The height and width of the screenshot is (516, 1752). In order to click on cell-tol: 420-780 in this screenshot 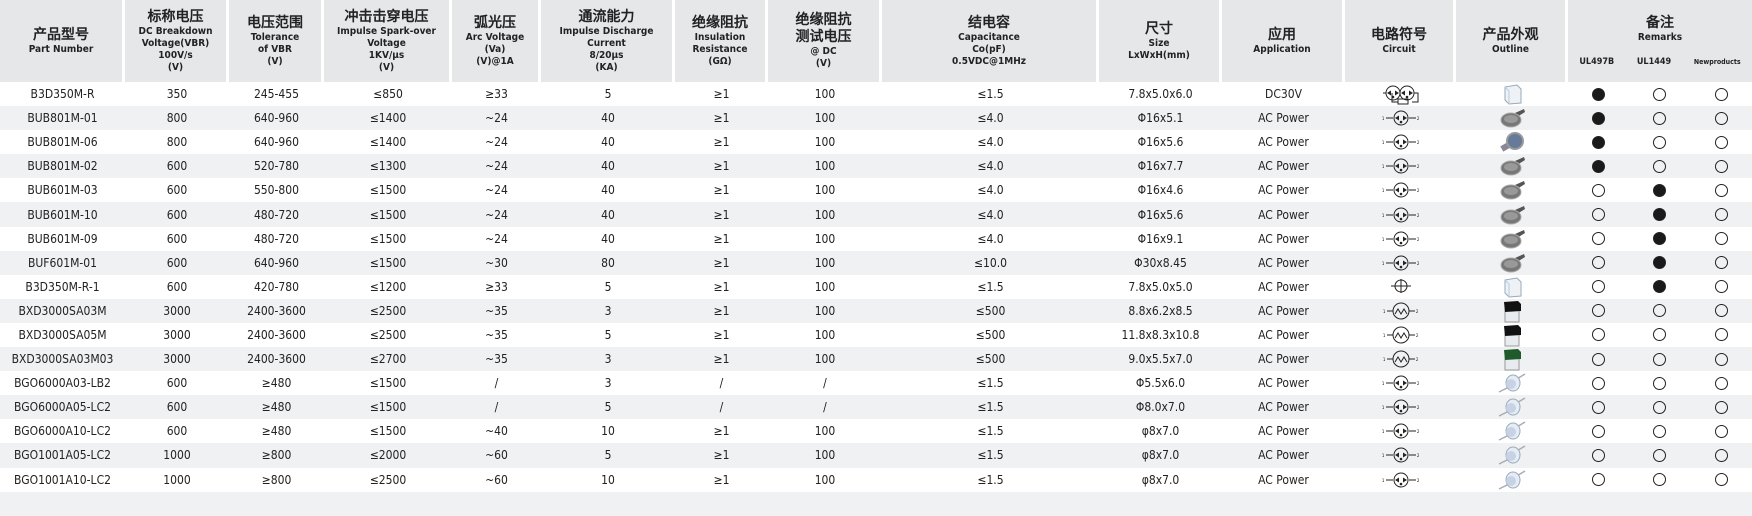, I will do `click(276, 286)`.